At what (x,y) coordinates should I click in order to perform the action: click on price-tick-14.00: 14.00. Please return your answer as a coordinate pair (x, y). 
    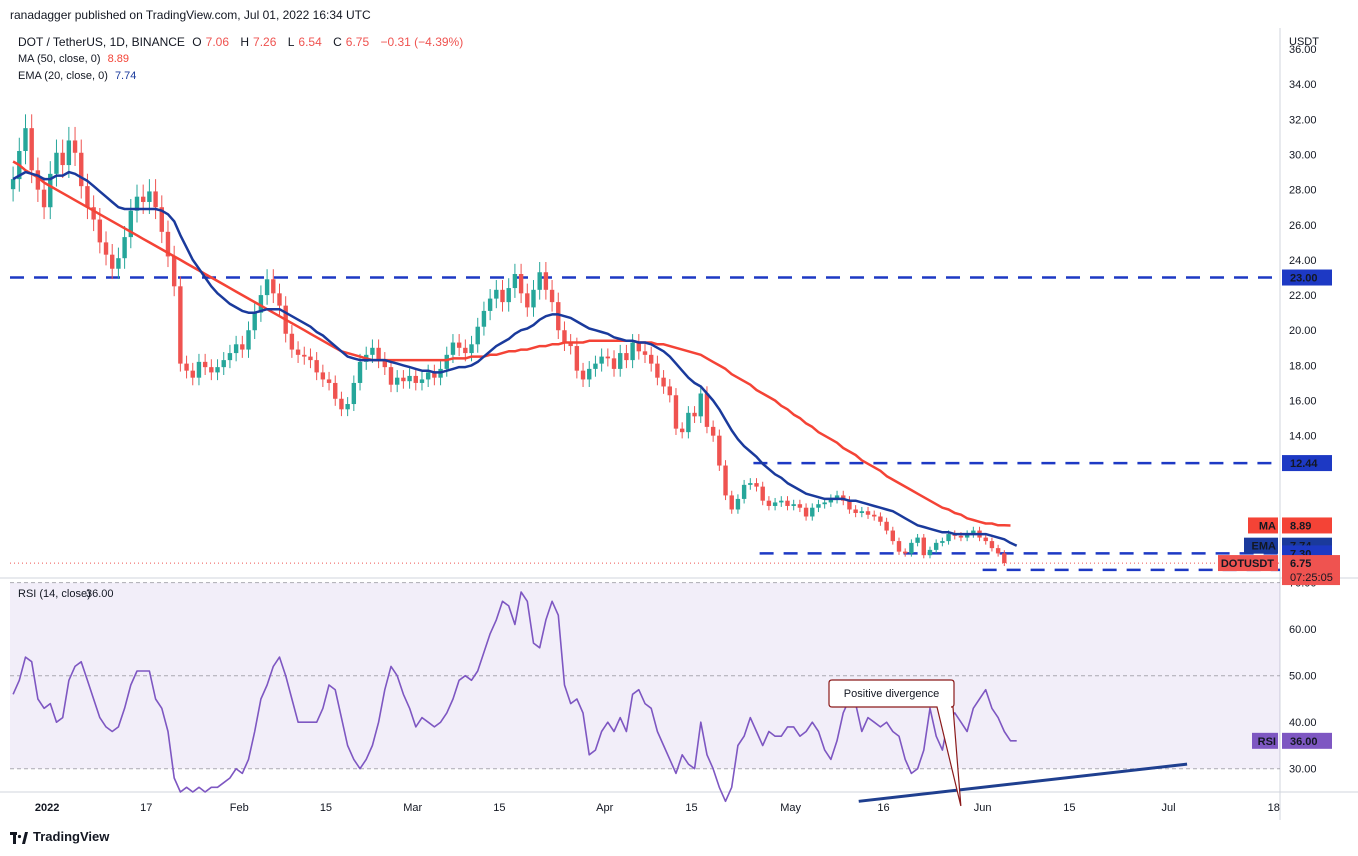
    Looking at the image, I should click on (1303, 437).